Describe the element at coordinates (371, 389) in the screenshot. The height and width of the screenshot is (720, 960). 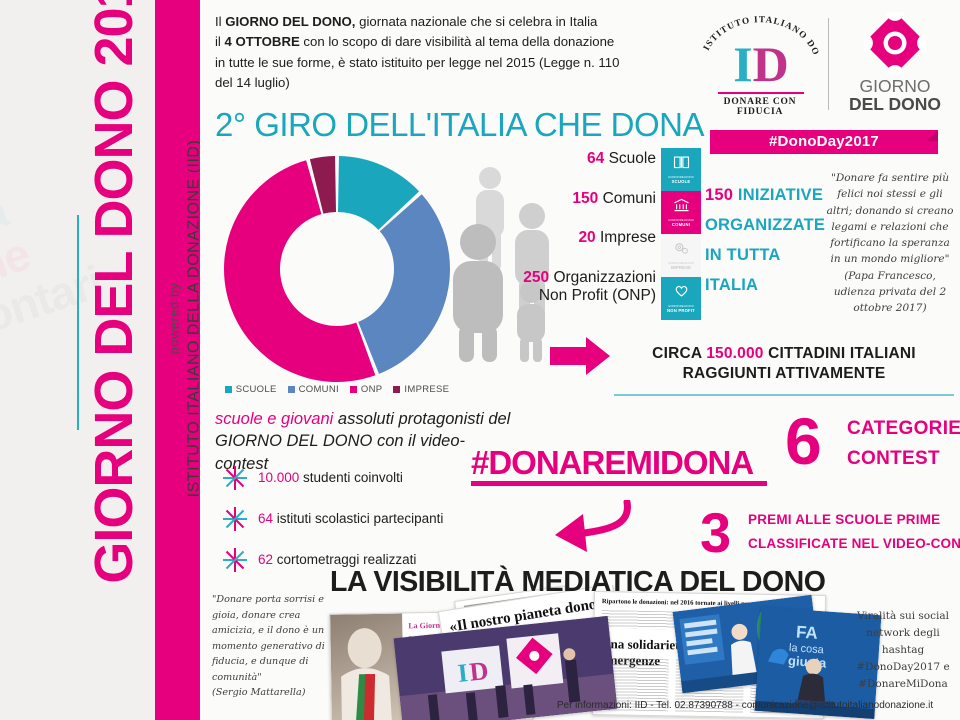
I see `legend-label: ONP` at that location.